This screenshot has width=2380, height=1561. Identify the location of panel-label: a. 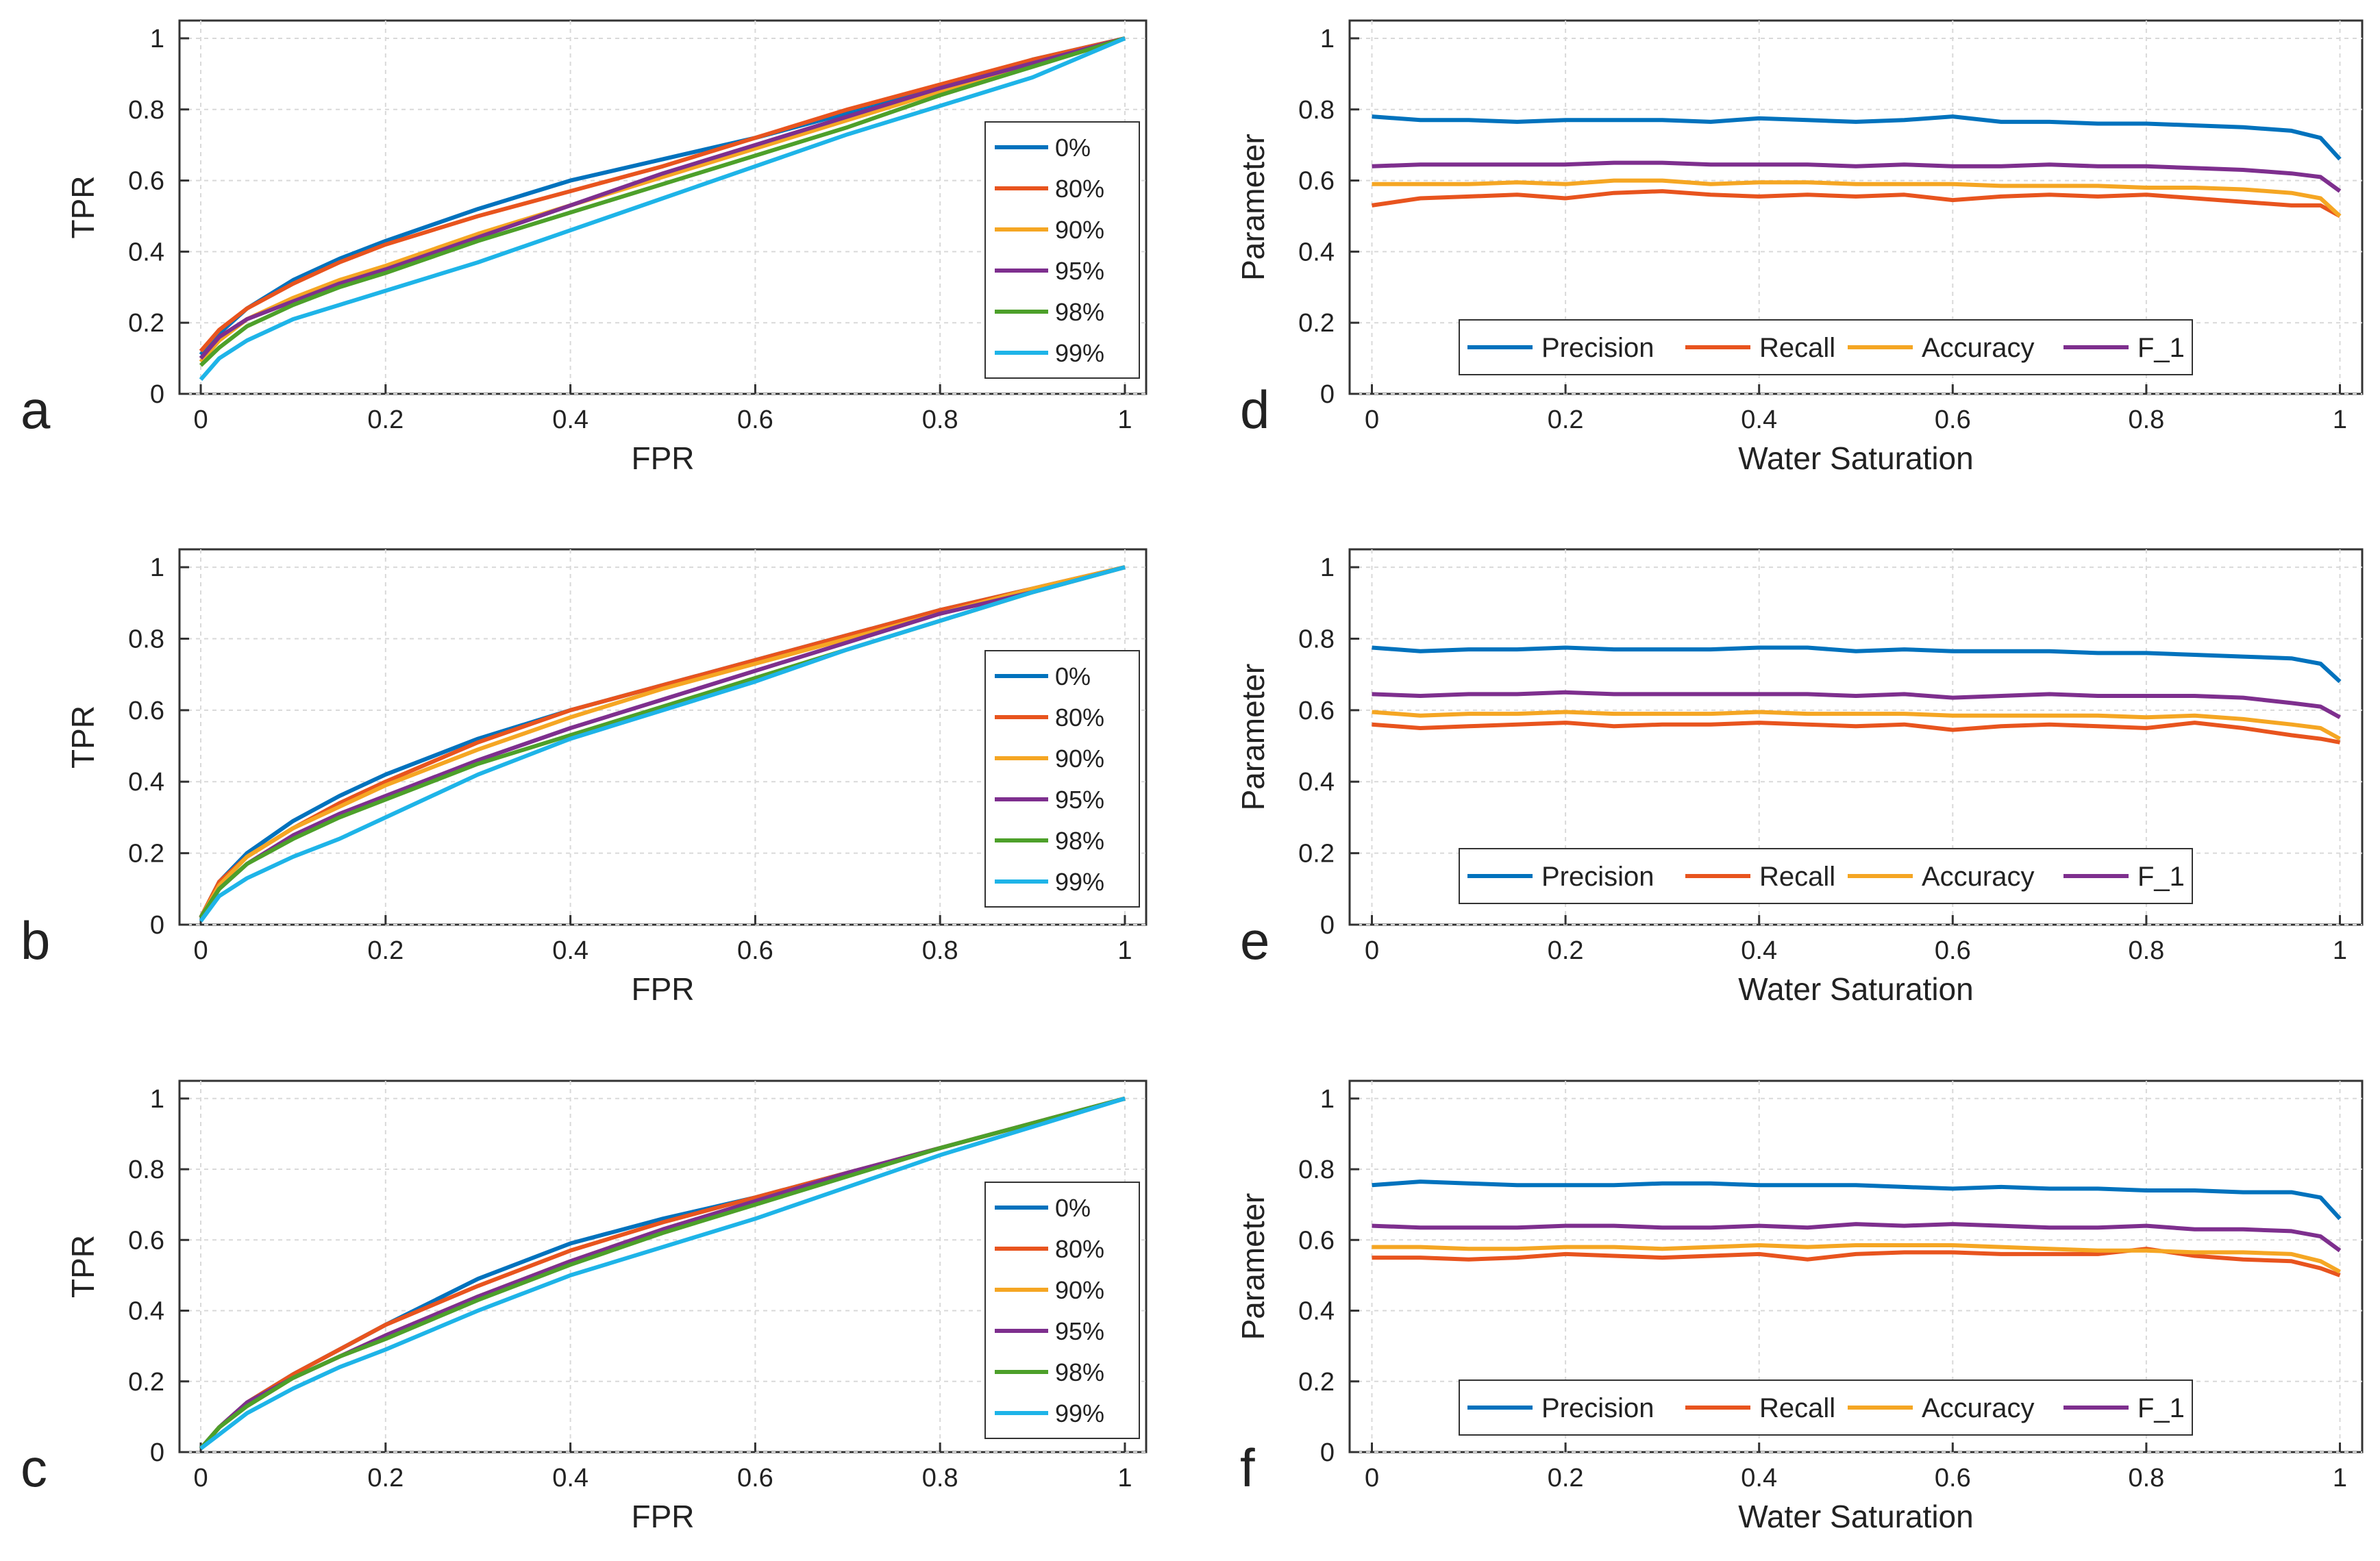
(36, 409).